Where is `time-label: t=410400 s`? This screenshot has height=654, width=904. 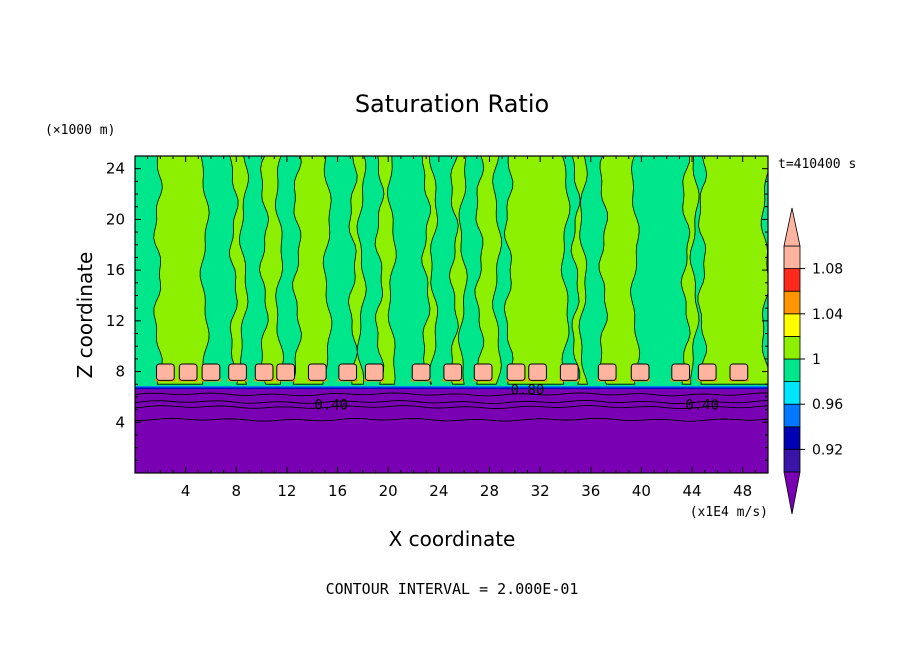 time-label: t=410400 s is located at coordinates (817, 164).